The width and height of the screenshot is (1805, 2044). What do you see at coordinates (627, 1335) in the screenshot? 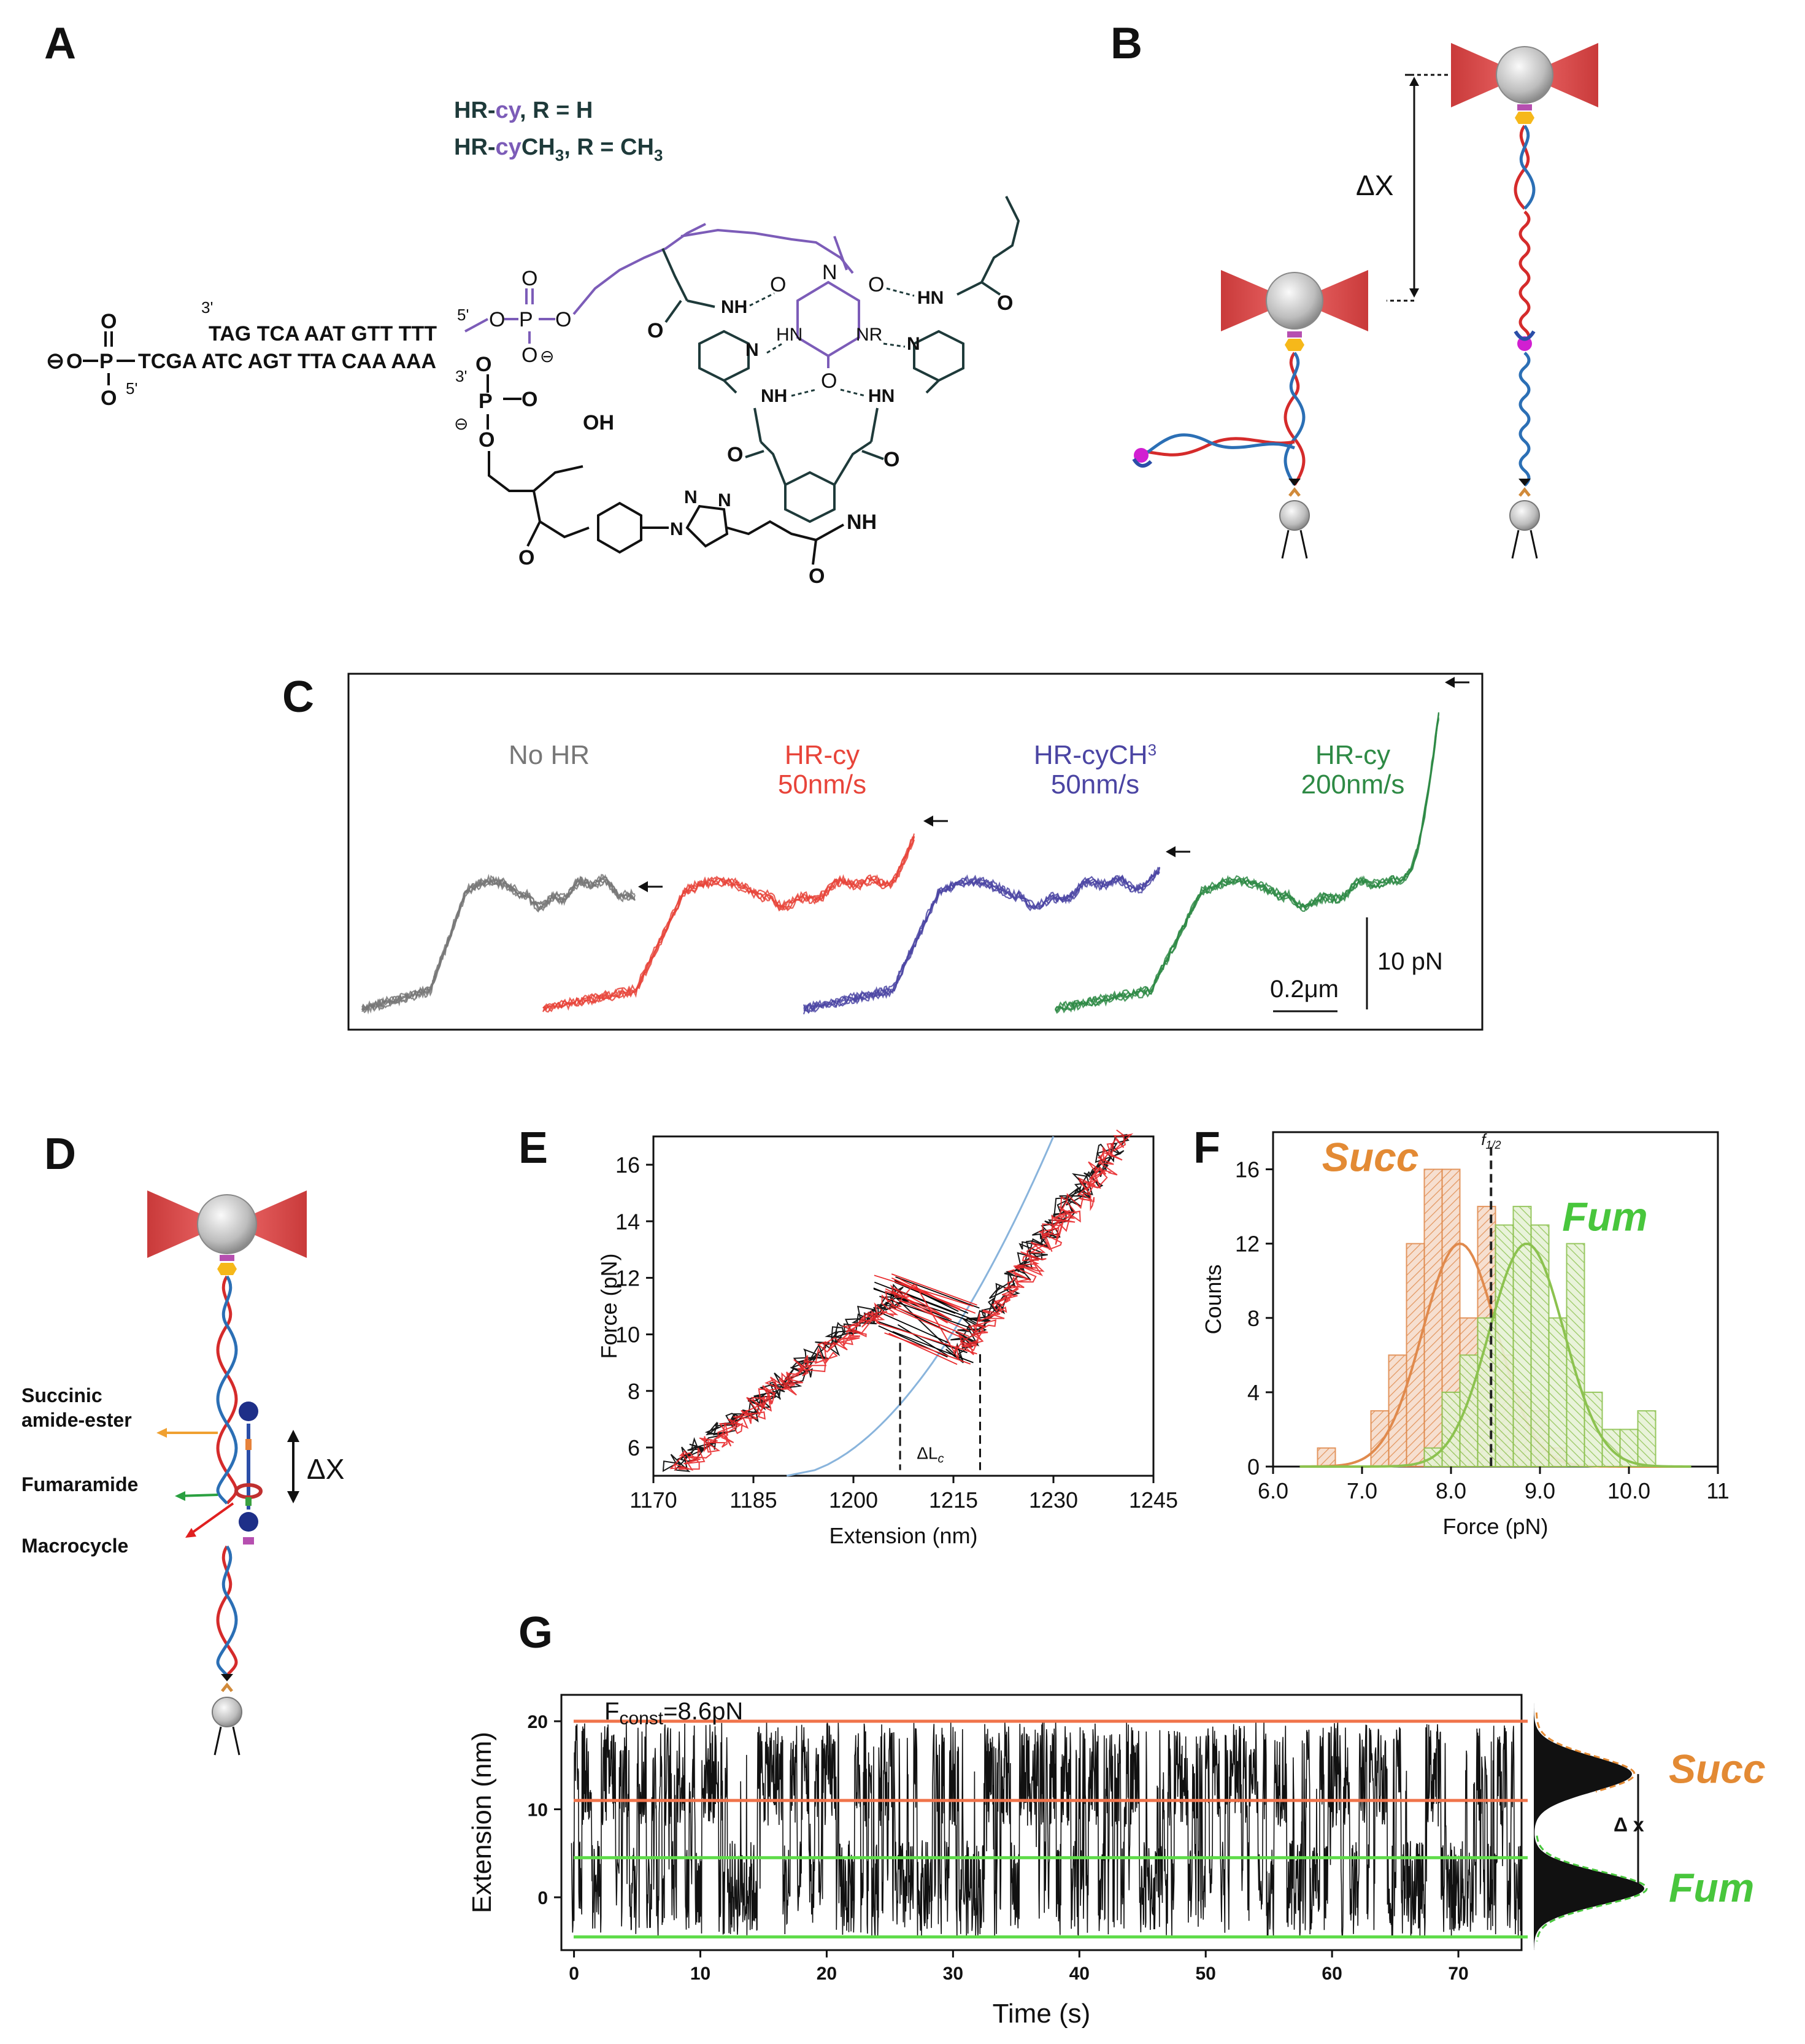
I see `y-tick-label-e: 10` at bounding box center [627, 1335].